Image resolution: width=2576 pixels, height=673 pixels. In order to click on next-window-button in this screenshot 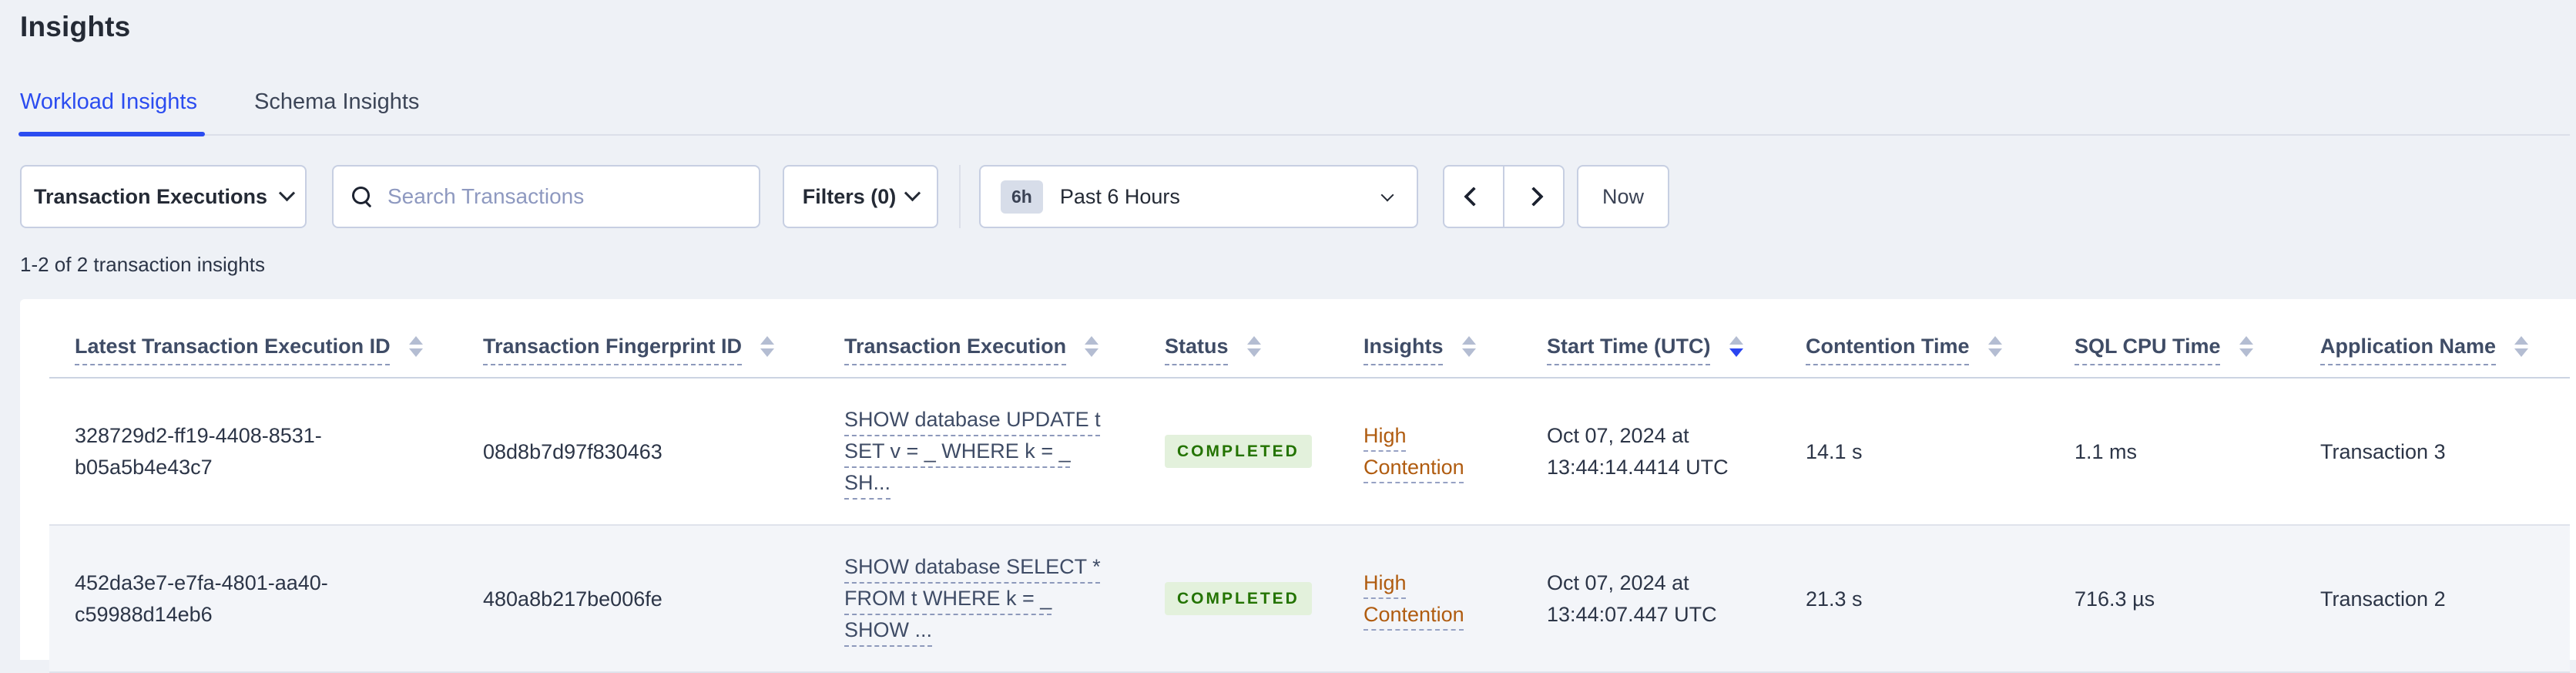, I will do `click(1533, 197)`.